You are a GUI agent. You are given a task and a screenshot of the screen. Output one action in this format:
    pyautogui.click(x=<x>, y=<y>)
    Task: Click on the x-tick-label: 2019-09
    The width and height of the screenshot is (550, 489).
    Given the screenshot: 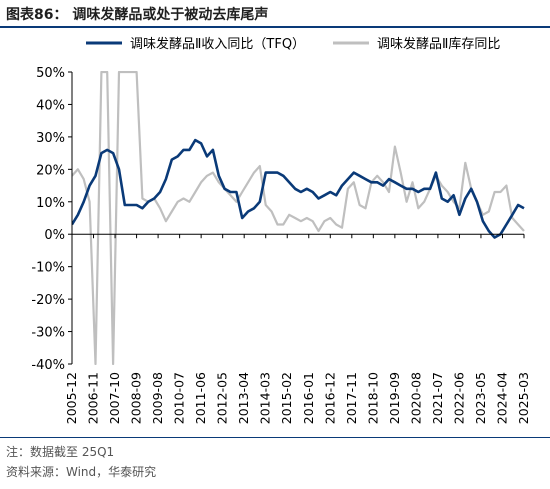 What is the action you would take?
    pyautogui.click(x=394, y=398)
    